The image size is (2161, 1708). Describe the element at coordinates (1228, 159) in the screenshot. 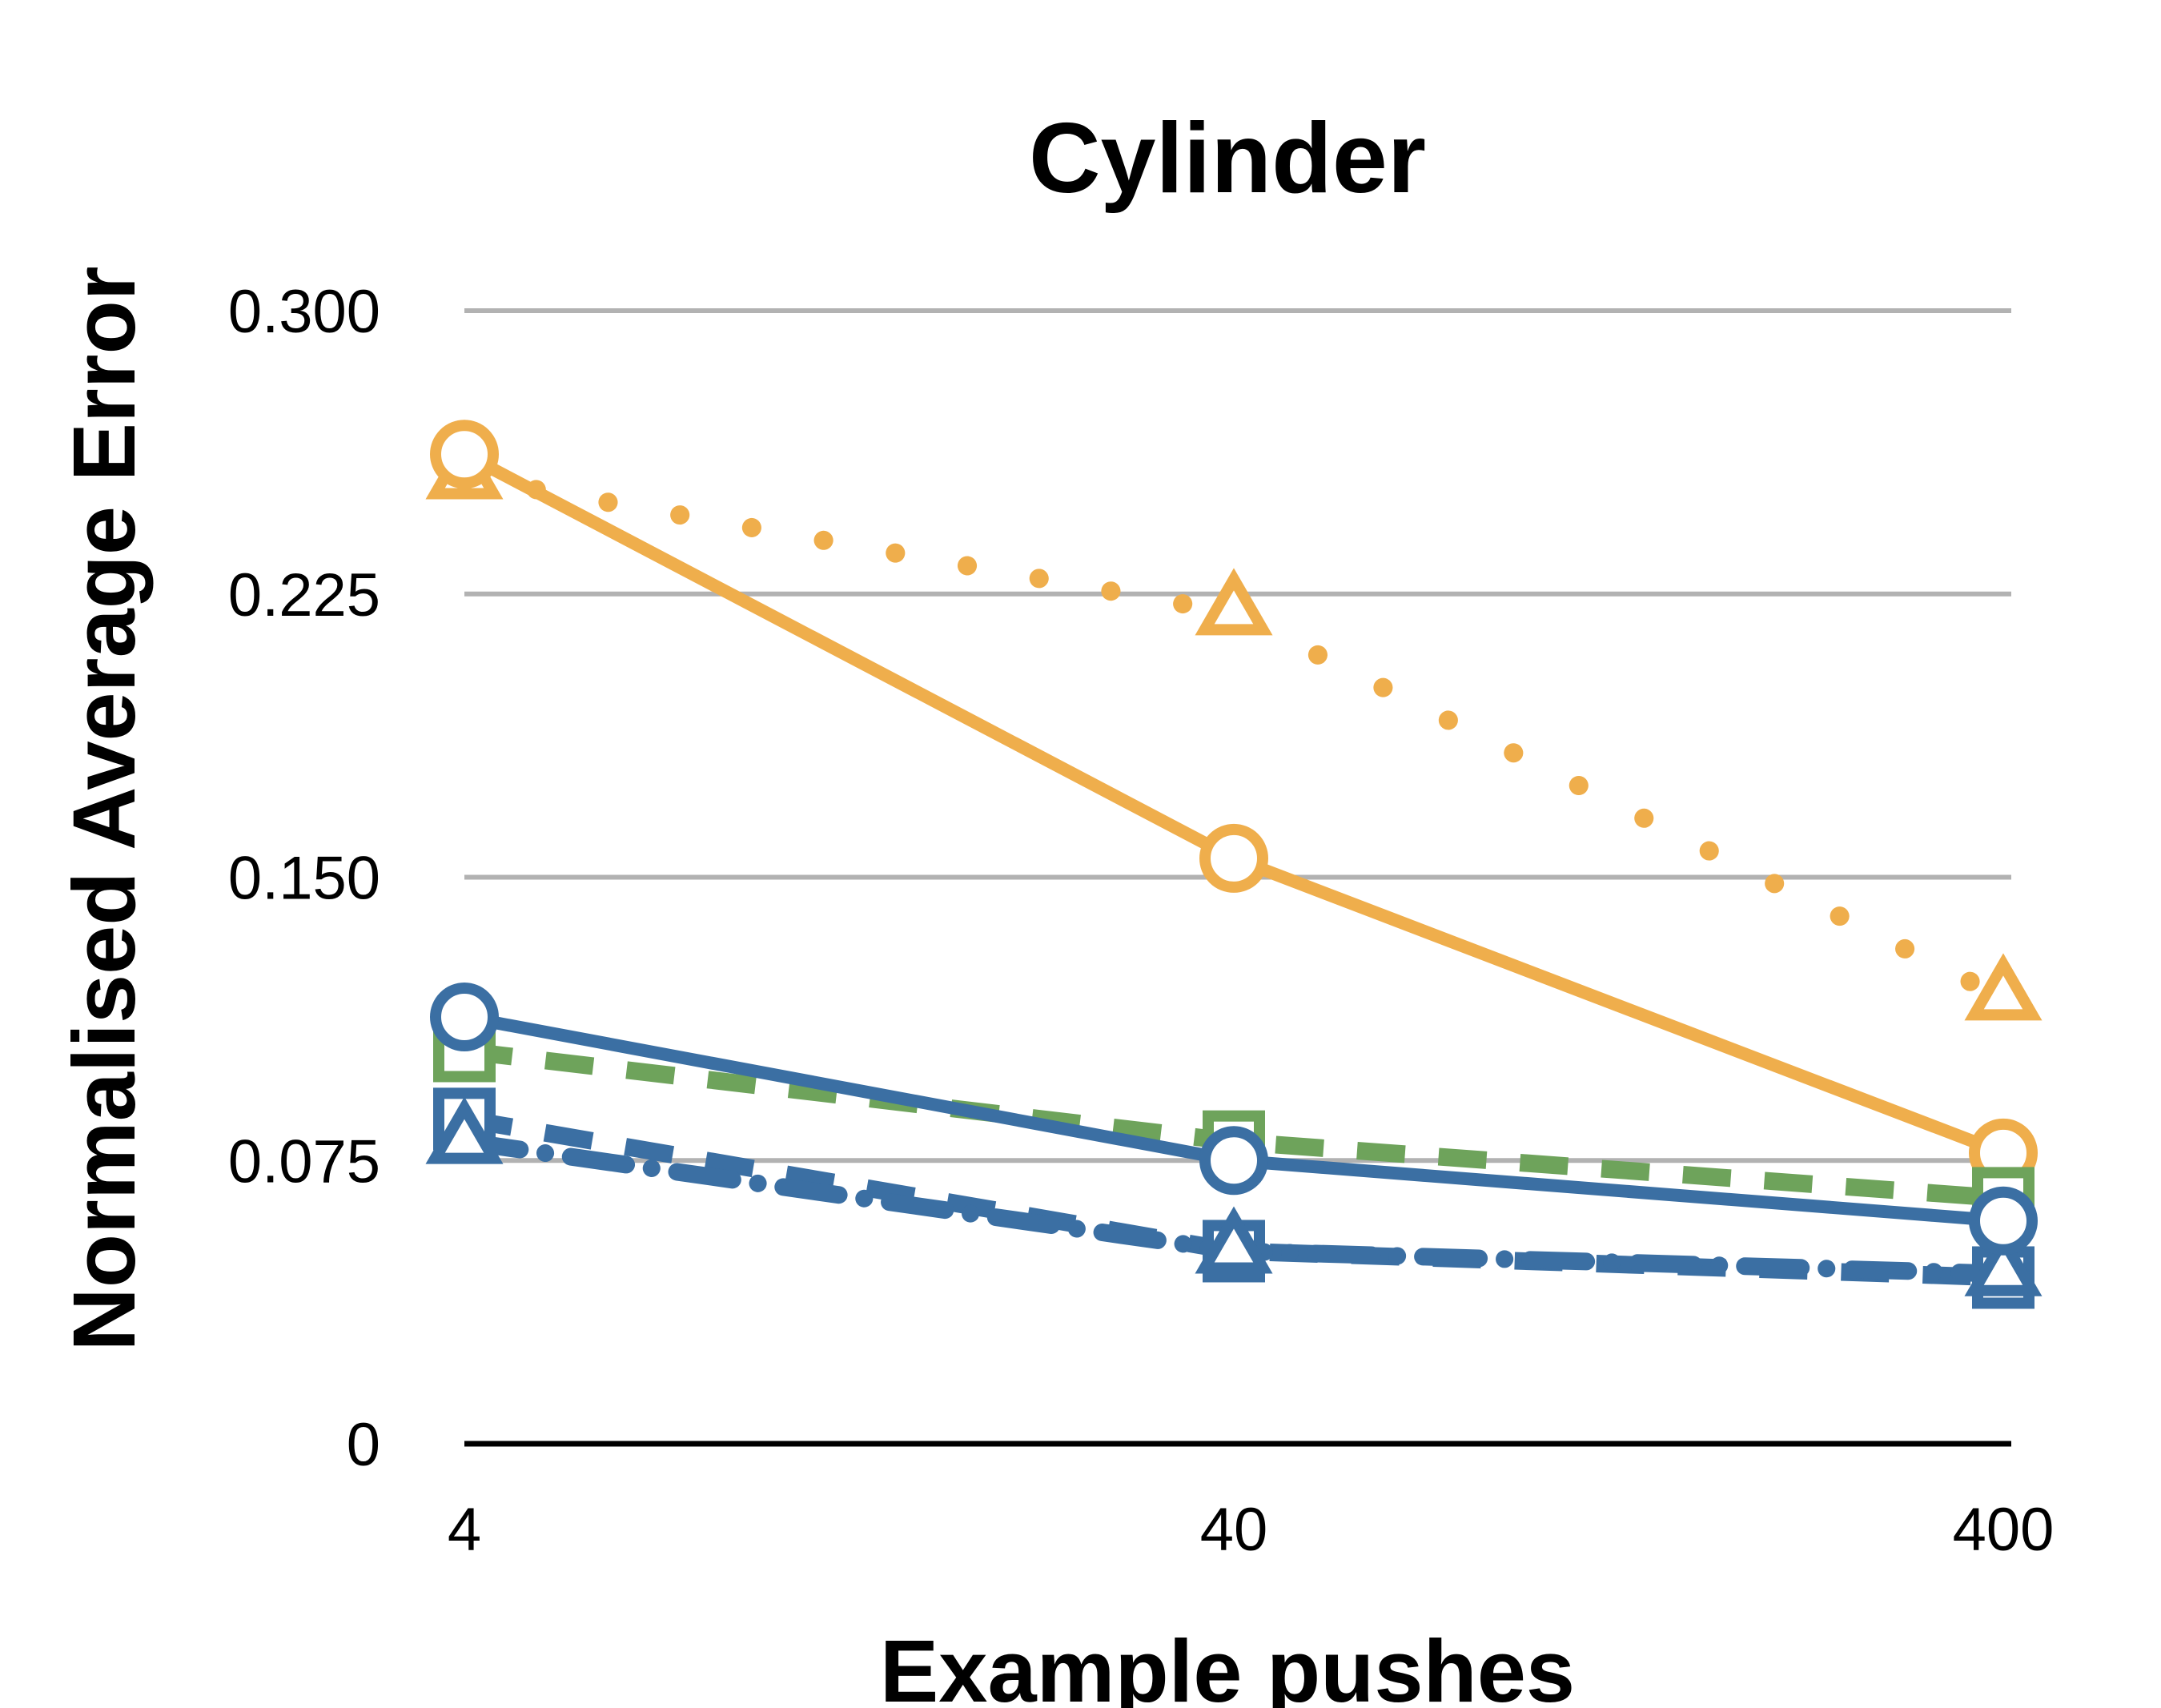

I see `chart-title: Cylinder` at that location.